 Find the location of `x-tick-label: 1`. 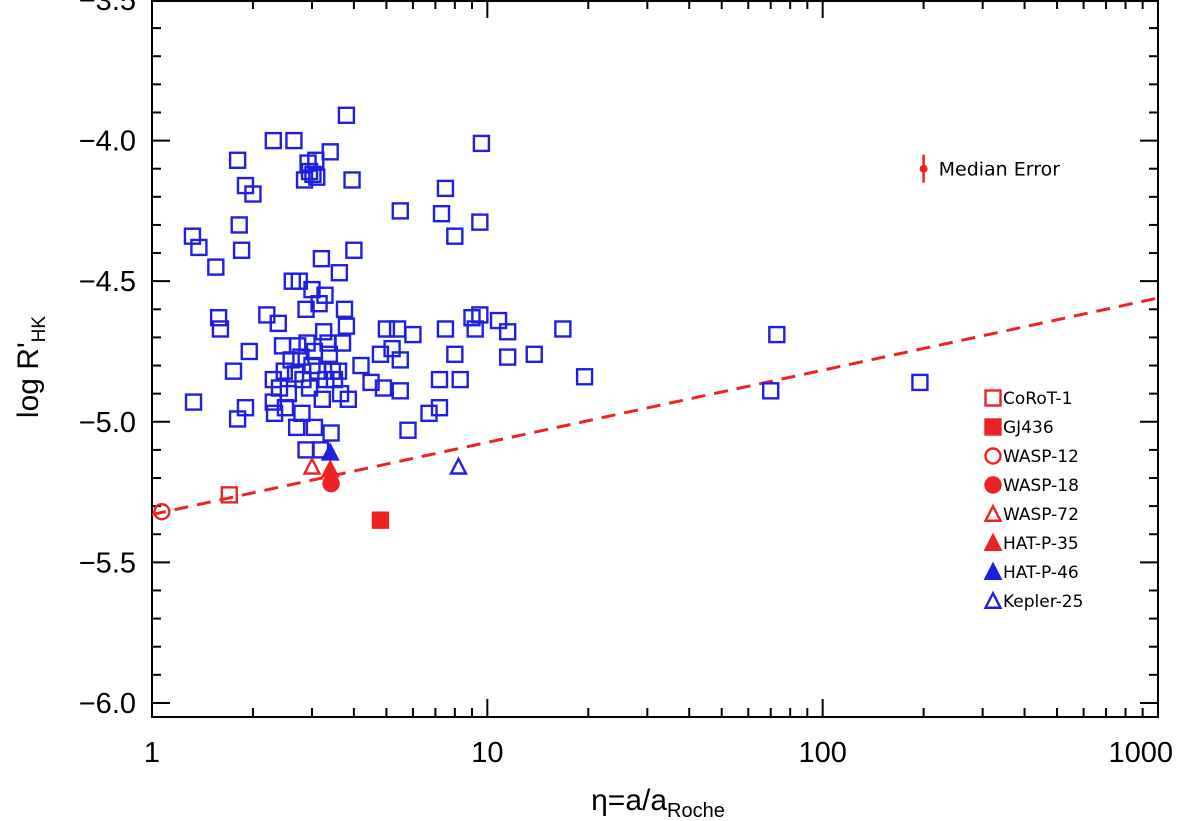

x-tick-label: 1 is located at coordinates (152, 753).